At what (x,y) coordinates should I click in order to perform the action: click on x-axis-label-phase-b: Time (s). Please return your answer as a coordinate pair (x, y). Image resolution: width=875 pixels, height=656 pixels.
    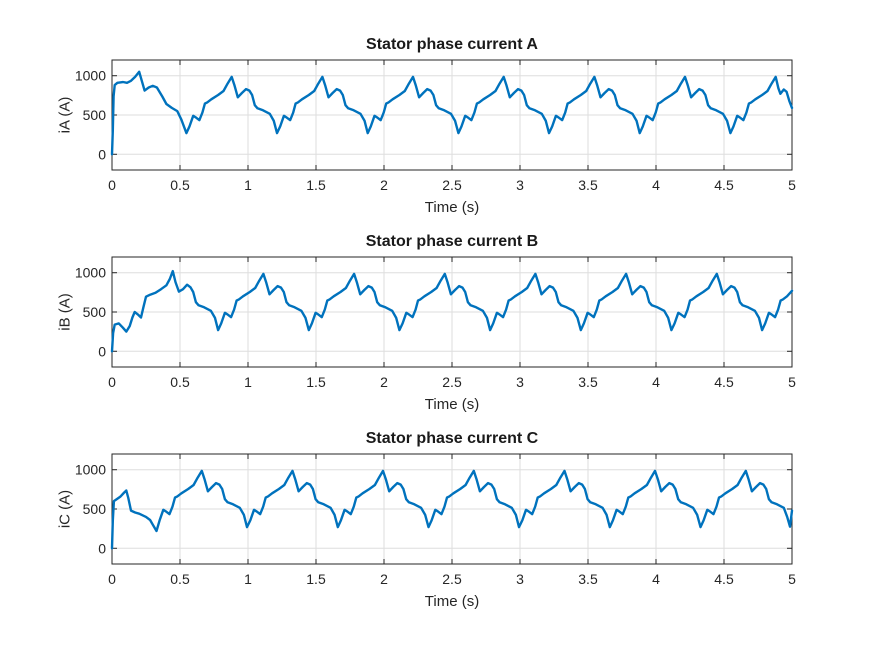
    Looking at the image, I should click on (452, 404).